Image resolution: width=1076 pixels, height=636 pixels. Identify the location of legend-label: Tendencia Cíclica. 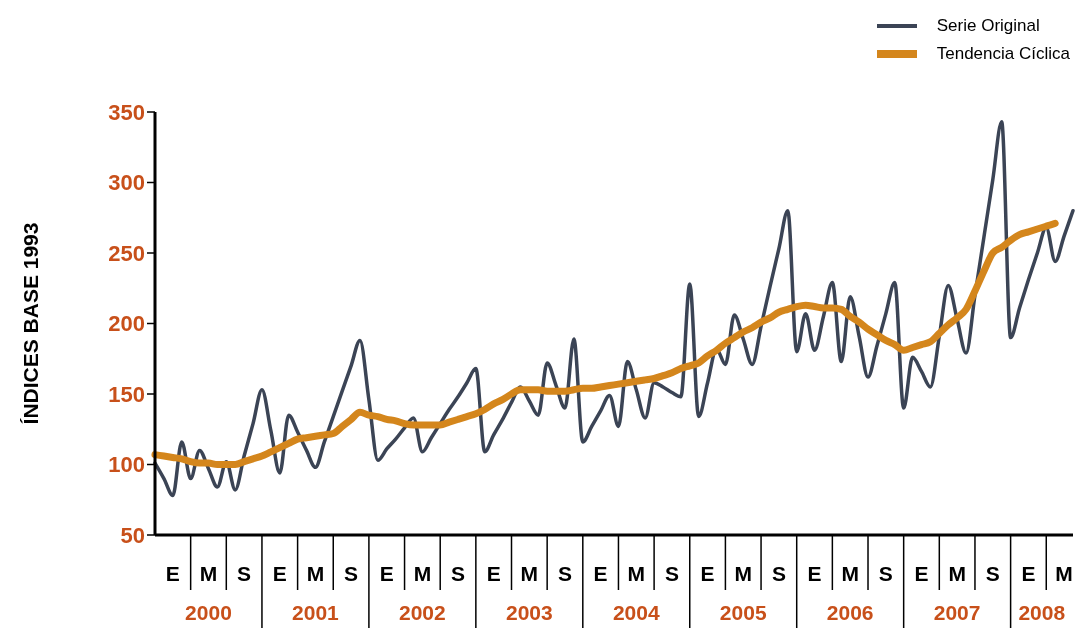
(1003, 54).